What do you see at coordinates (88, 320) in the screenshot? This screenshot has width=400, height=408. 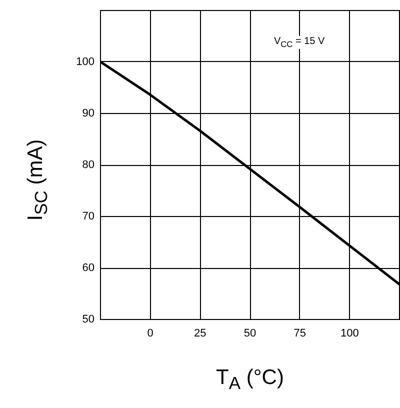 I see `y-tick-label: 50` at bounding box center [88, 320].